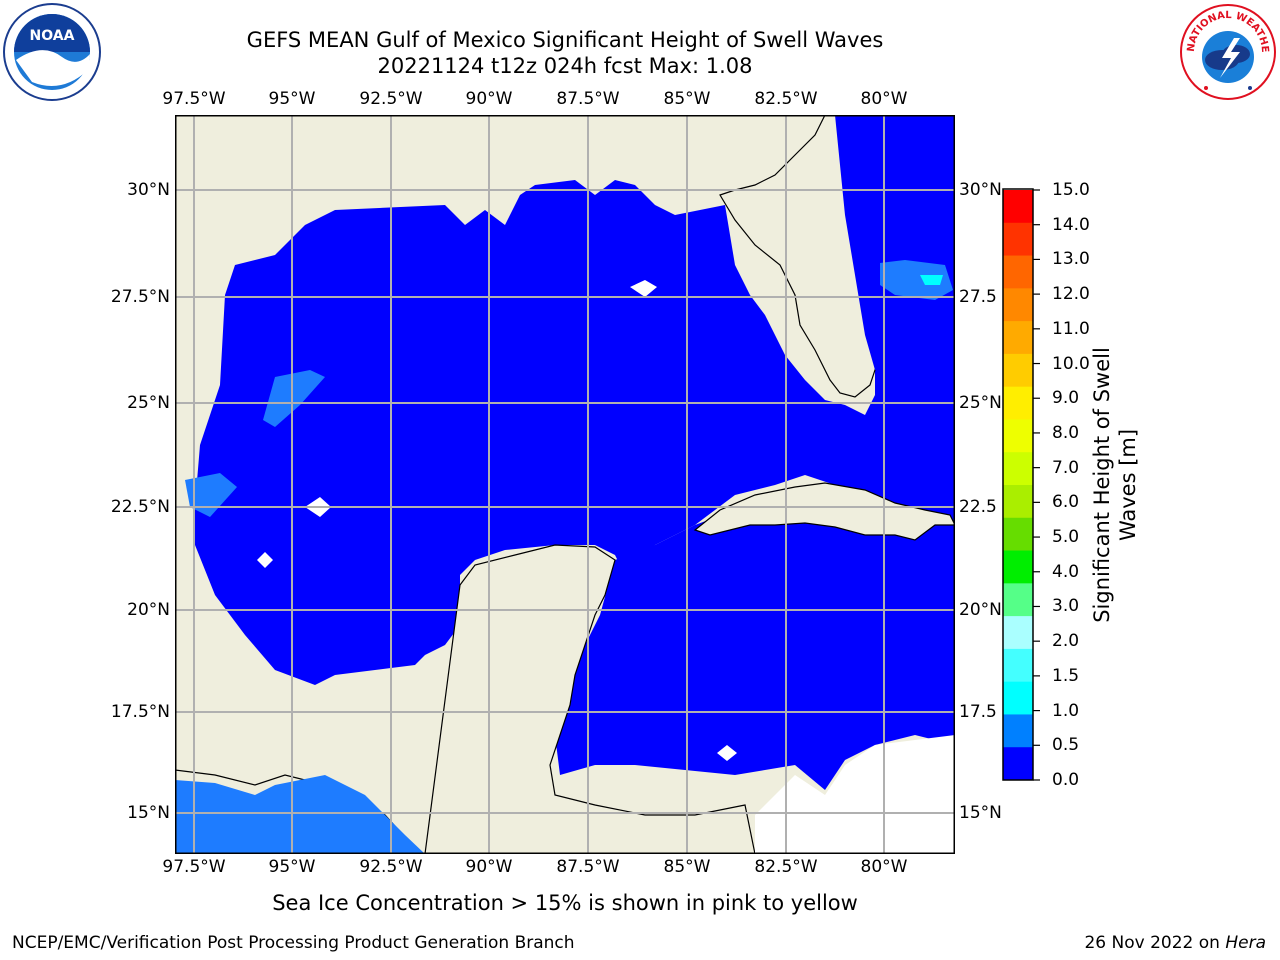 Image resolution: width=1280 pixels, height=960 pixels. What do you see at coordinates (1066, 432) in the screenshot?
I see `colorbar-tick-label: 8.0` at bounding box center [1066, 432].